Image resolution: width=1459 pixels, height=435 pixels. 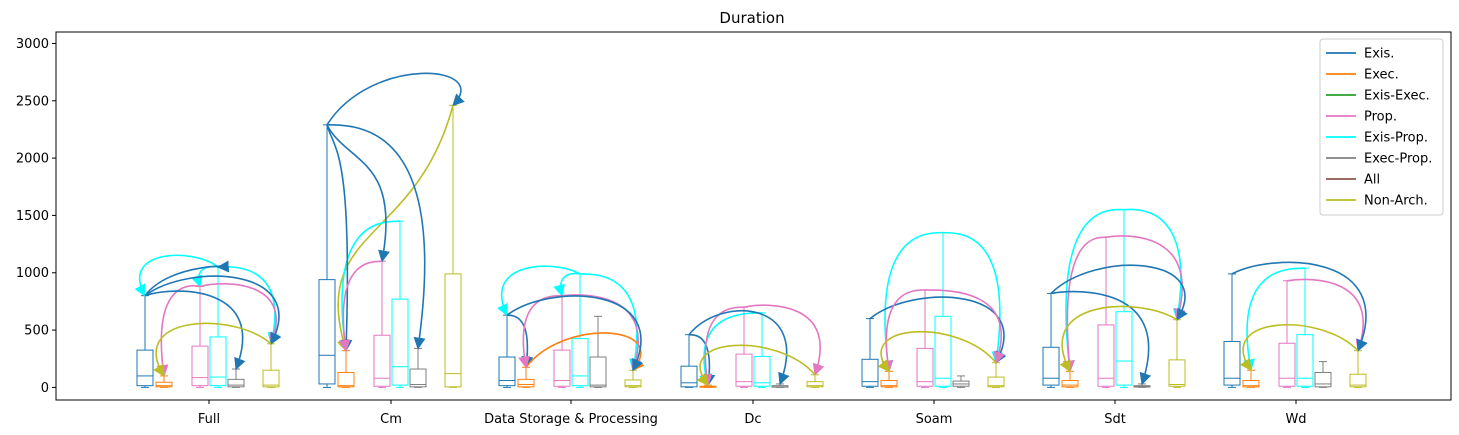 I want to click on arrow-soam-exis-to-non-arch, so click(x=938, y=330).